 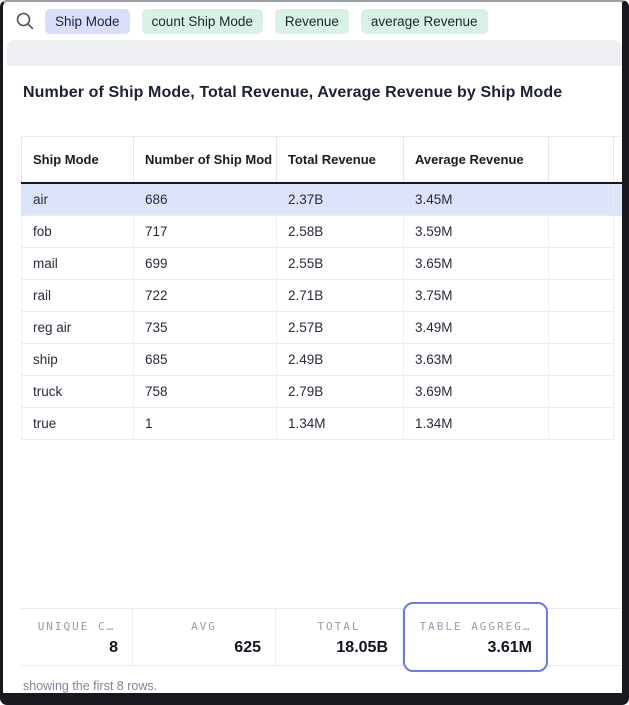 I want to click on table-row-mail: mail 699 2.55B 3.65M, so click(x=321, y=264).